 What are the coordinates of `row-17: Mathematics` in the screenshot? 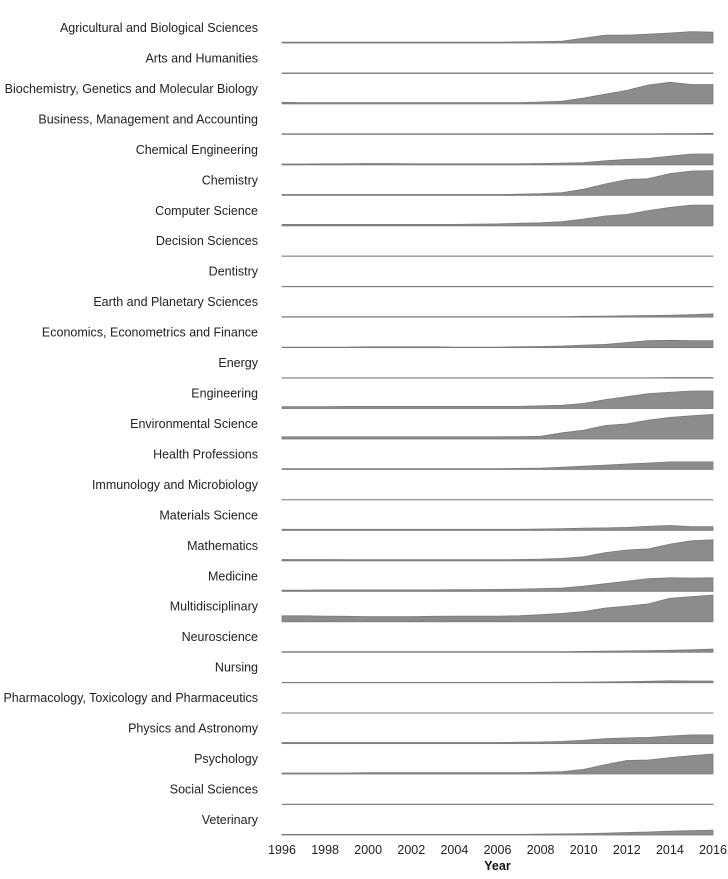 It's located at (450, 550).